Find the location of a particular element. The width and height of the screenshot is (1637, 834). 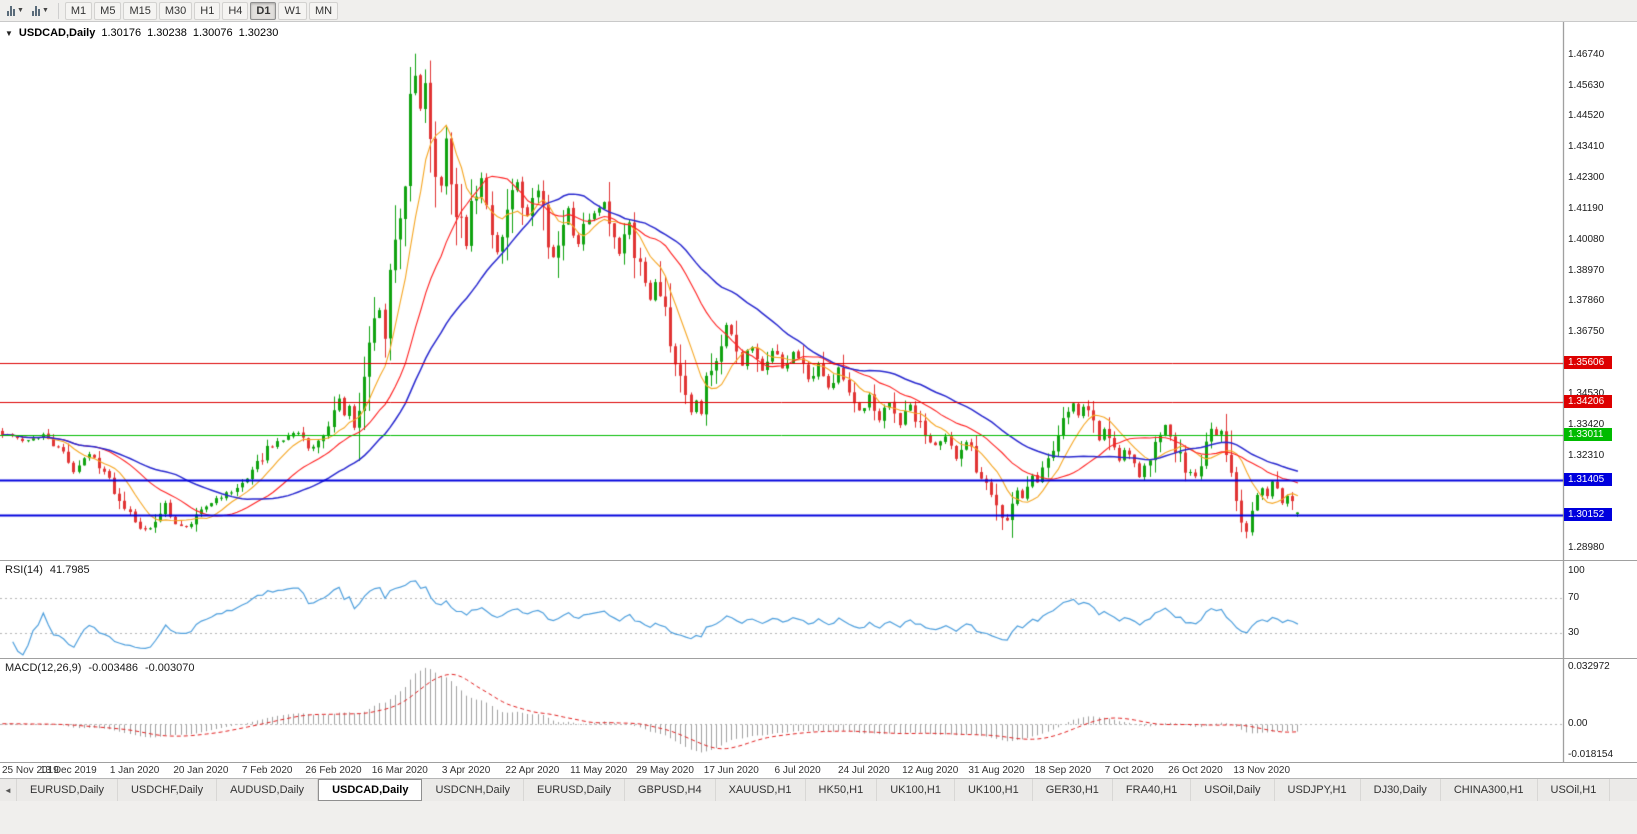

toolbar-separator is located at coordinates (58, 10).